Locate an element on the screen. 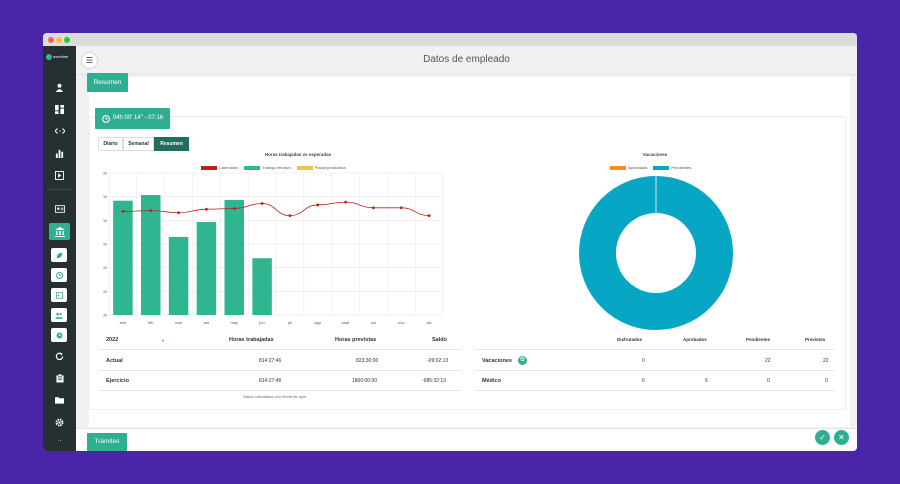  column-header: Horas previstas is located at coordinates (356, 340).